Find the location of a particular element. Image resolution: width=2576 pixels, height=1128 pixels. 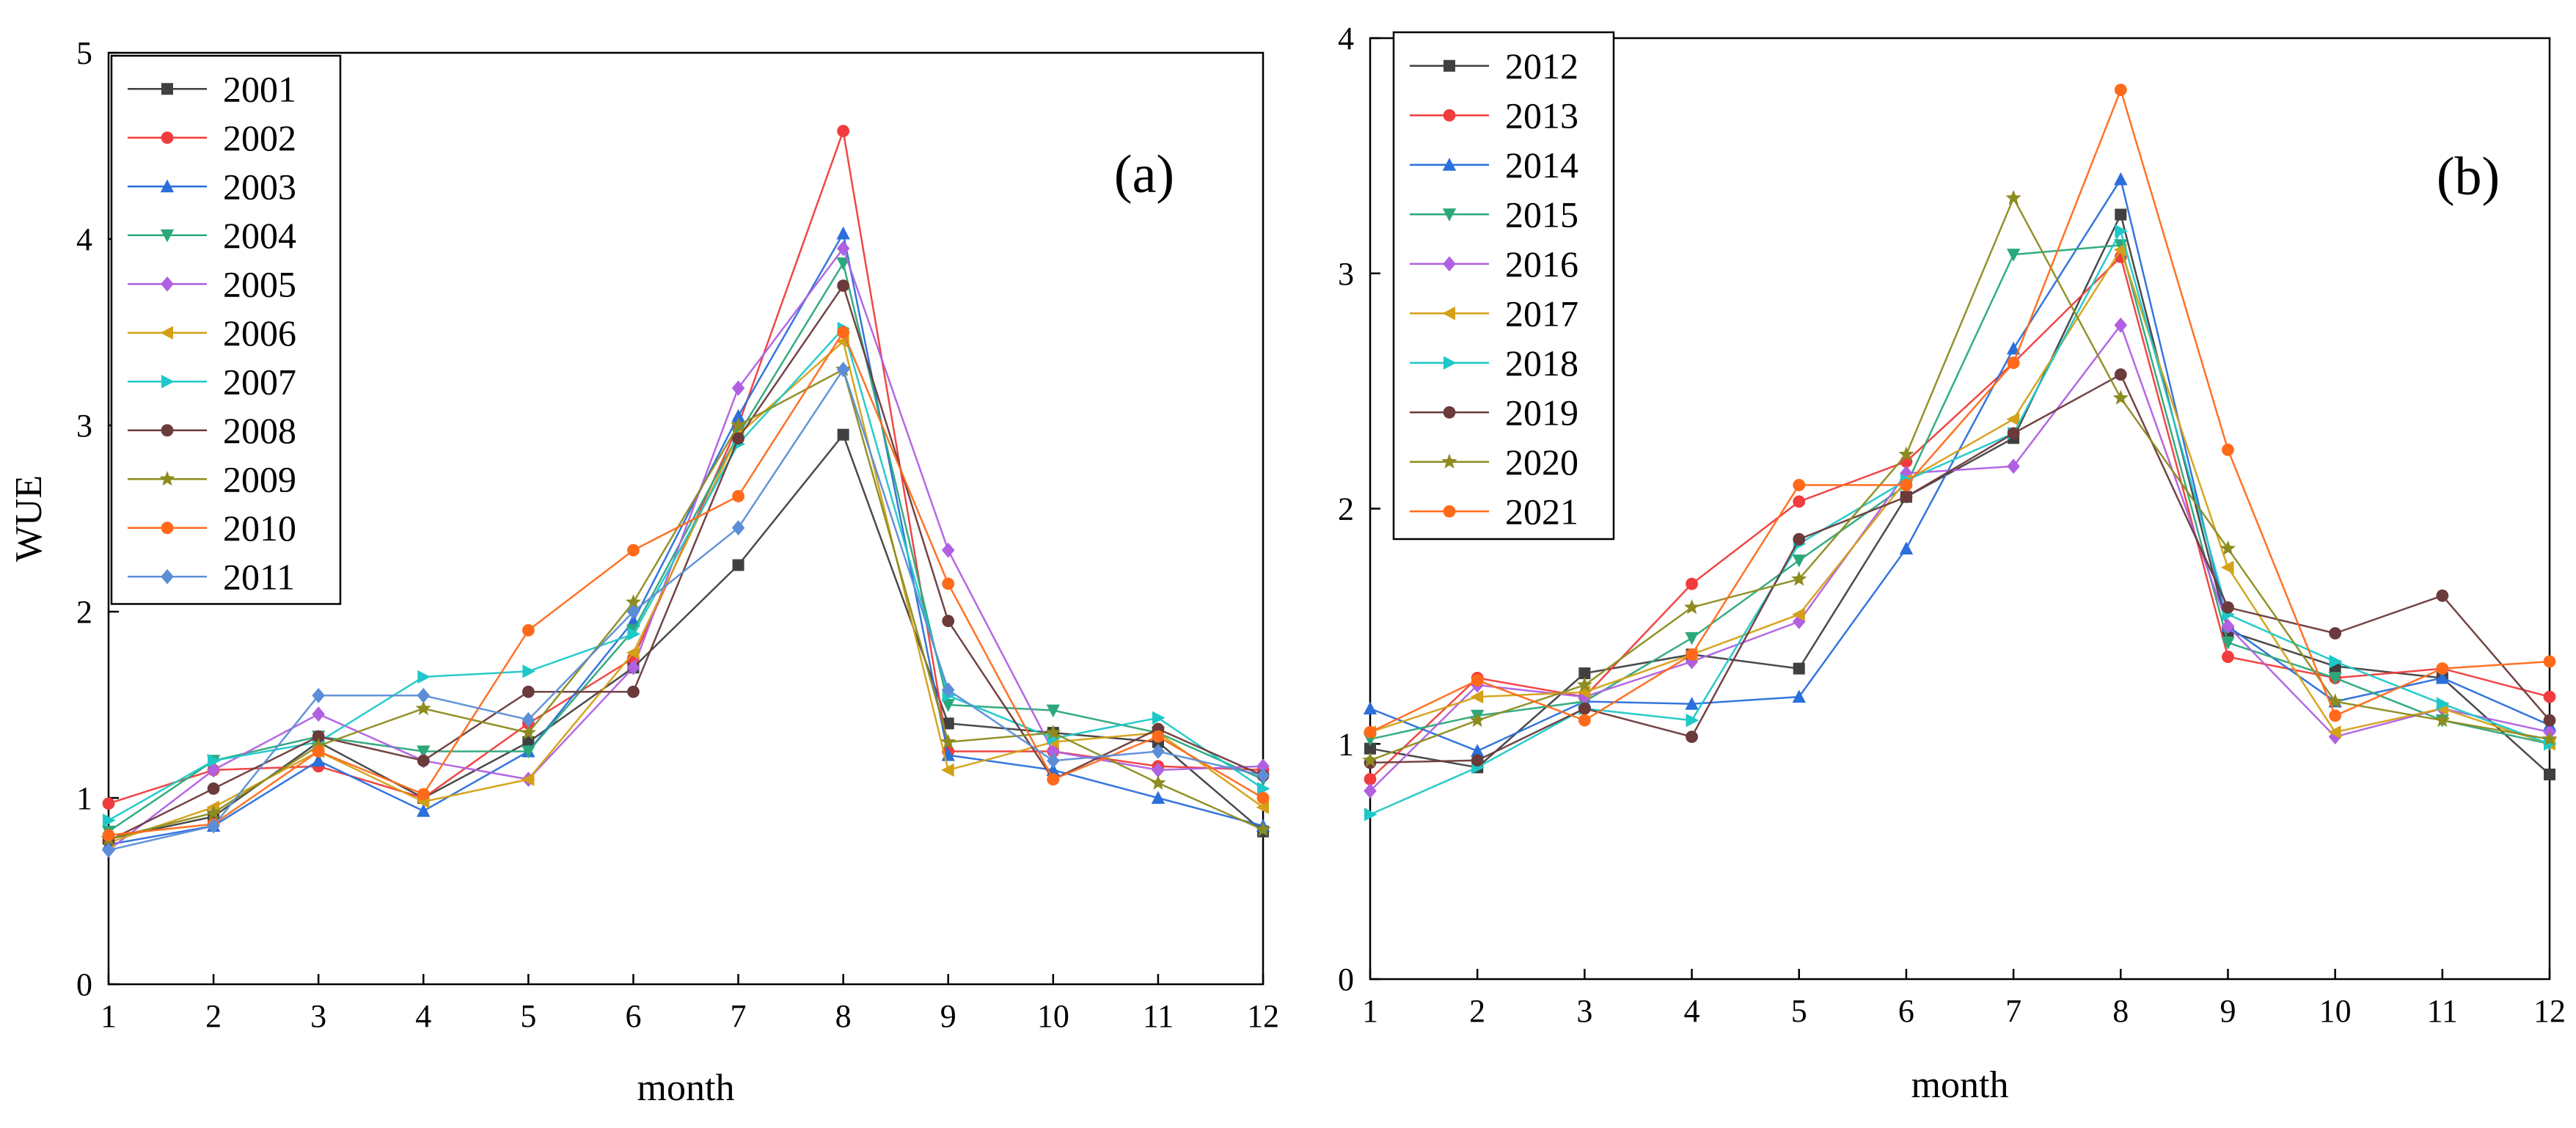

y-tick-label: 2 is located at coordinates (1346, 509).